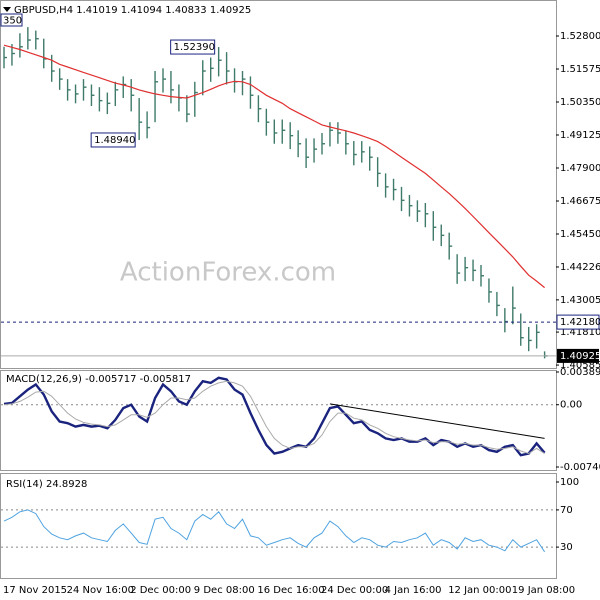 This screenshot has height=600, width=600. What do you see at coordinates (580, 36) in the screenshot?
I see `y-tick-label: 1.52800` at bounding box center [580, 36].